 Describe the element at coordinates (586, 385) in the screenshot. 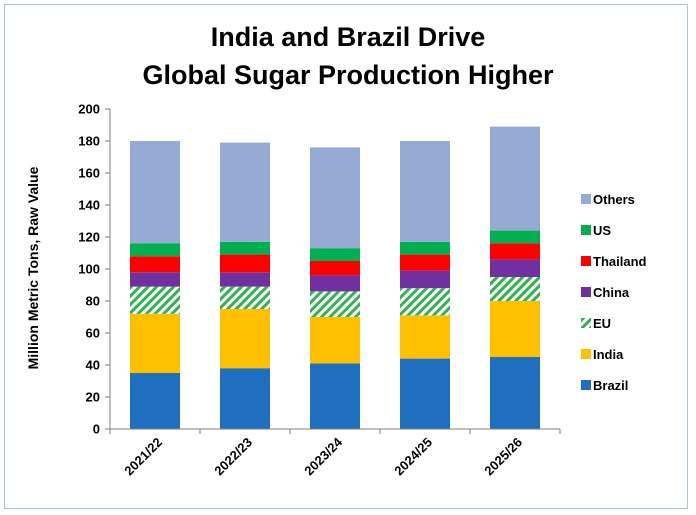

I see `legend-swatch-brazil` at that location.